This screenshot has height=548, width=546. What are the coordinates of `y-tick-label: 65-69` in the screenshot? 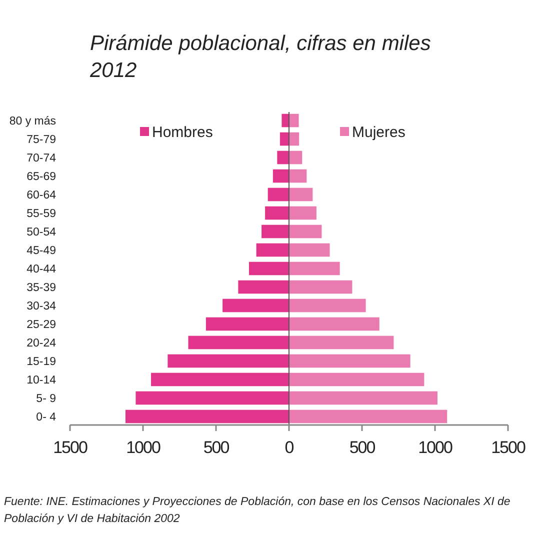 It's located at (41, 177).